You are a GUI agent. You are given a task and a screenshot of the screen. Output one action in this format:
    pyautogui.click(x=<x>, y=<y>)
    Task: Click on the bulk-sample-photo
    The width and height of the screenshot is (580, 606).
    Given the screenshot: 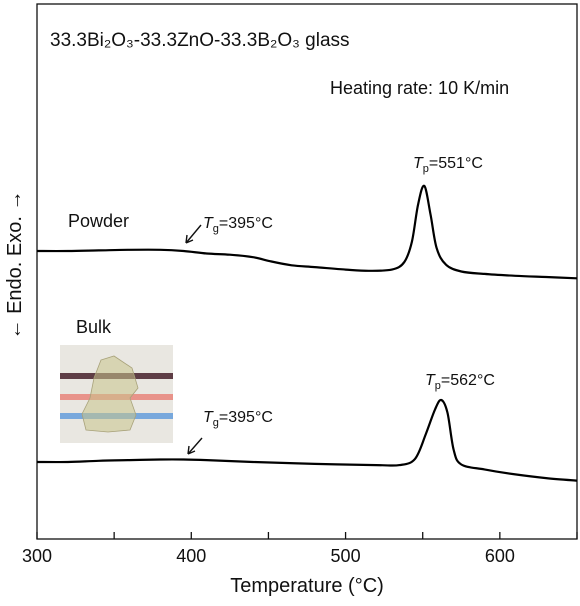 What is the action you would take?
    pyautogui.click(x=116, y=394)
    